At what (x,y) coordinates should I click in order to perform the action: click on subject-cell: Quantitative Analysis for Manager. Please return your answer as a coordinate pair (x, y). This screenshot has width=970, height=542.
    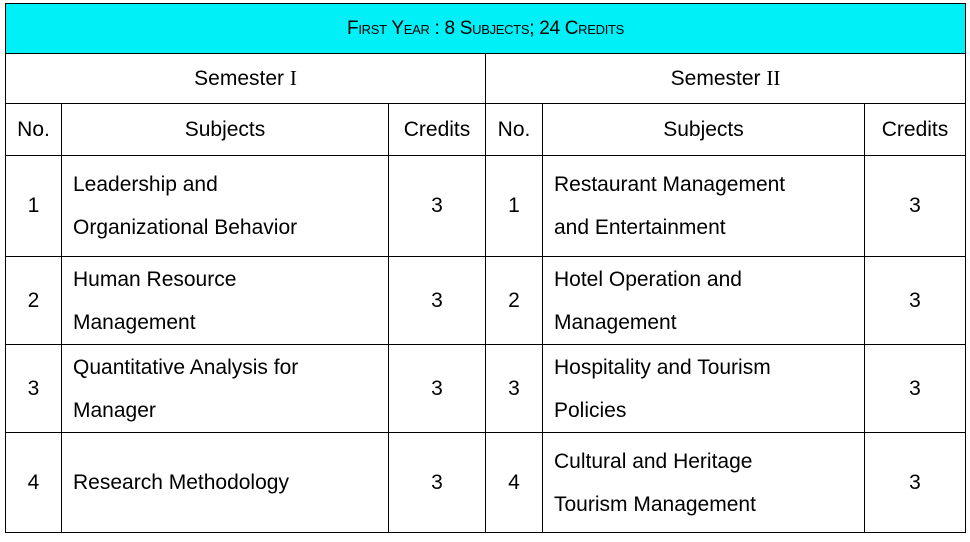
    Looking at the image, I should click on (225, 388).